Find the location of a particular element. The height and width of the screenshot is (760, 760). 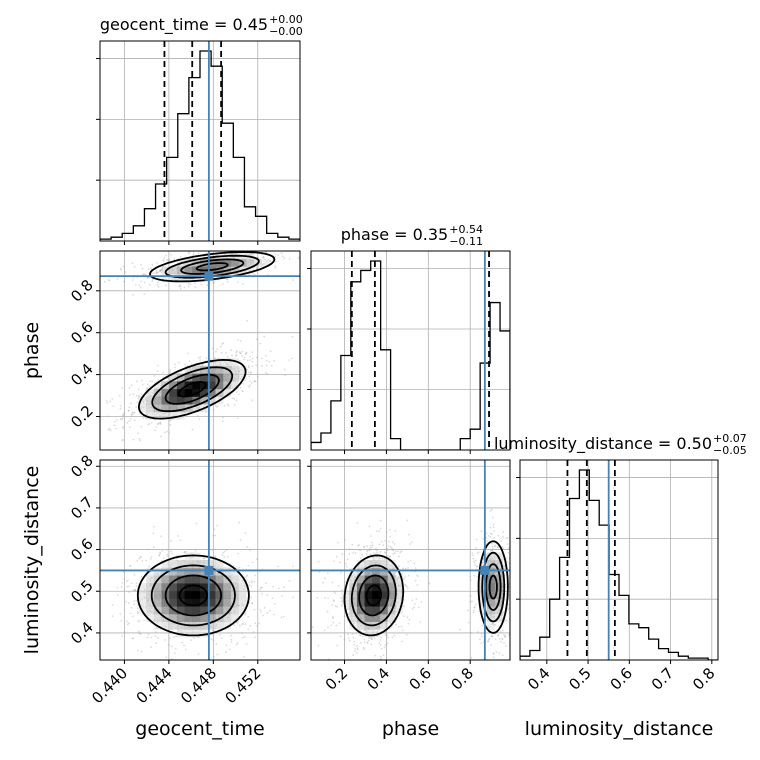

xtick-label-1-0: 0.2 is located at coordinates (337, 679).